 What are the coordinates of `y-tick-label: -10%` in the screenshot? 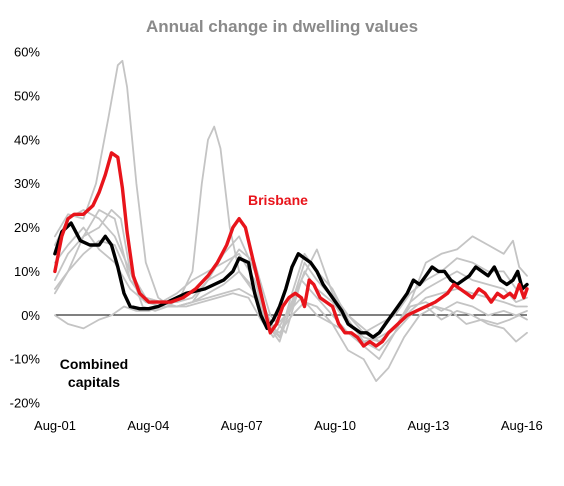 It's located at (25, 359).